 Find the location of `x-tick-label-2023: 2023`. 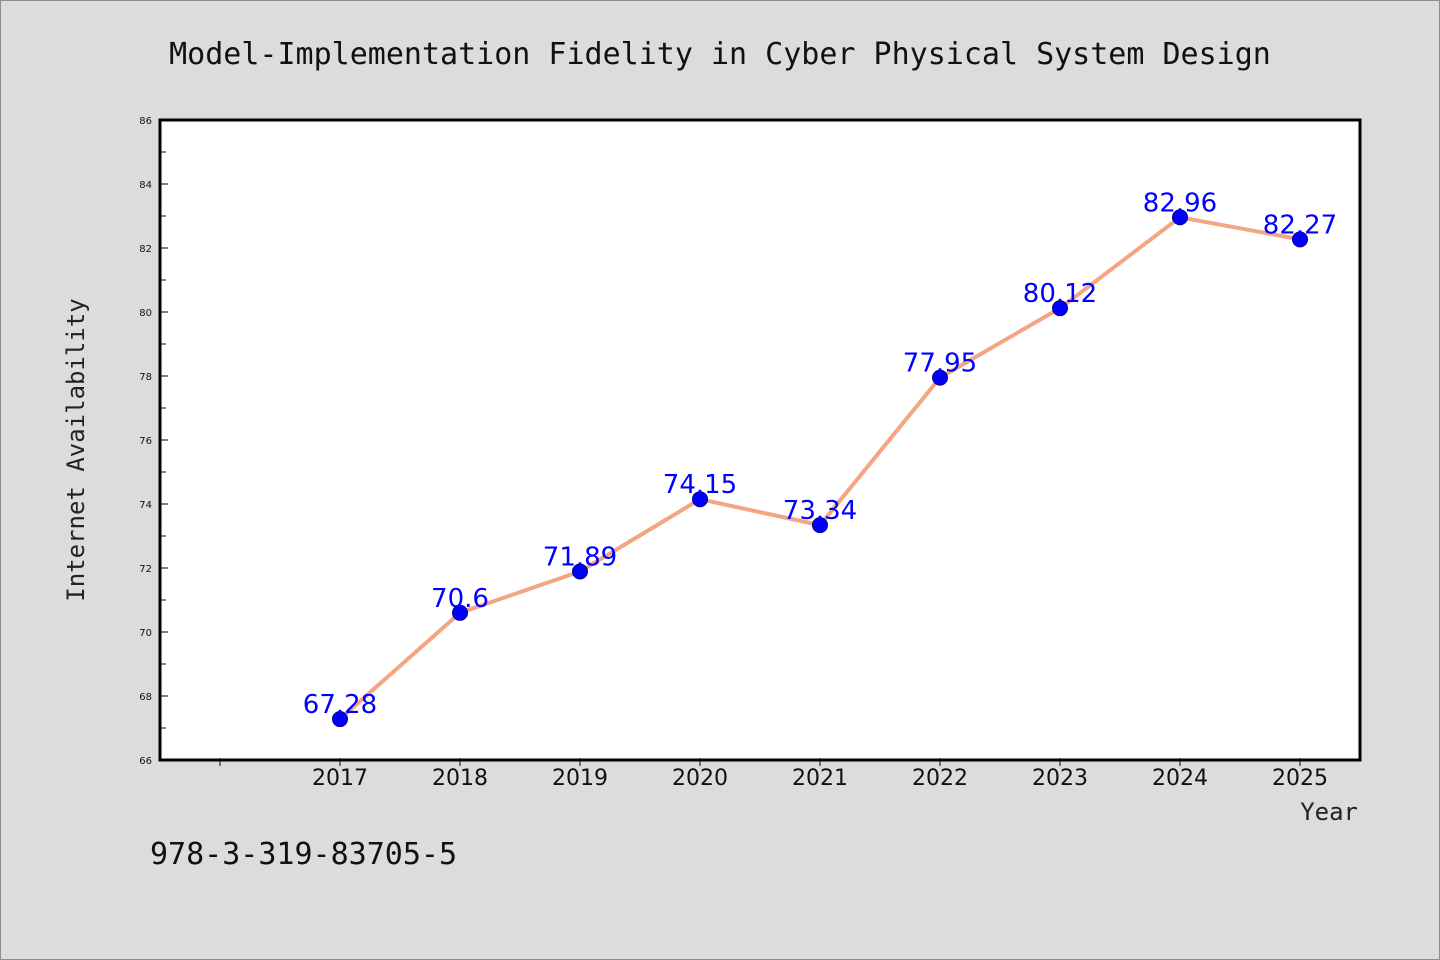

x-tick-label-2023: 2023 is located at coordinates (1060, 778).